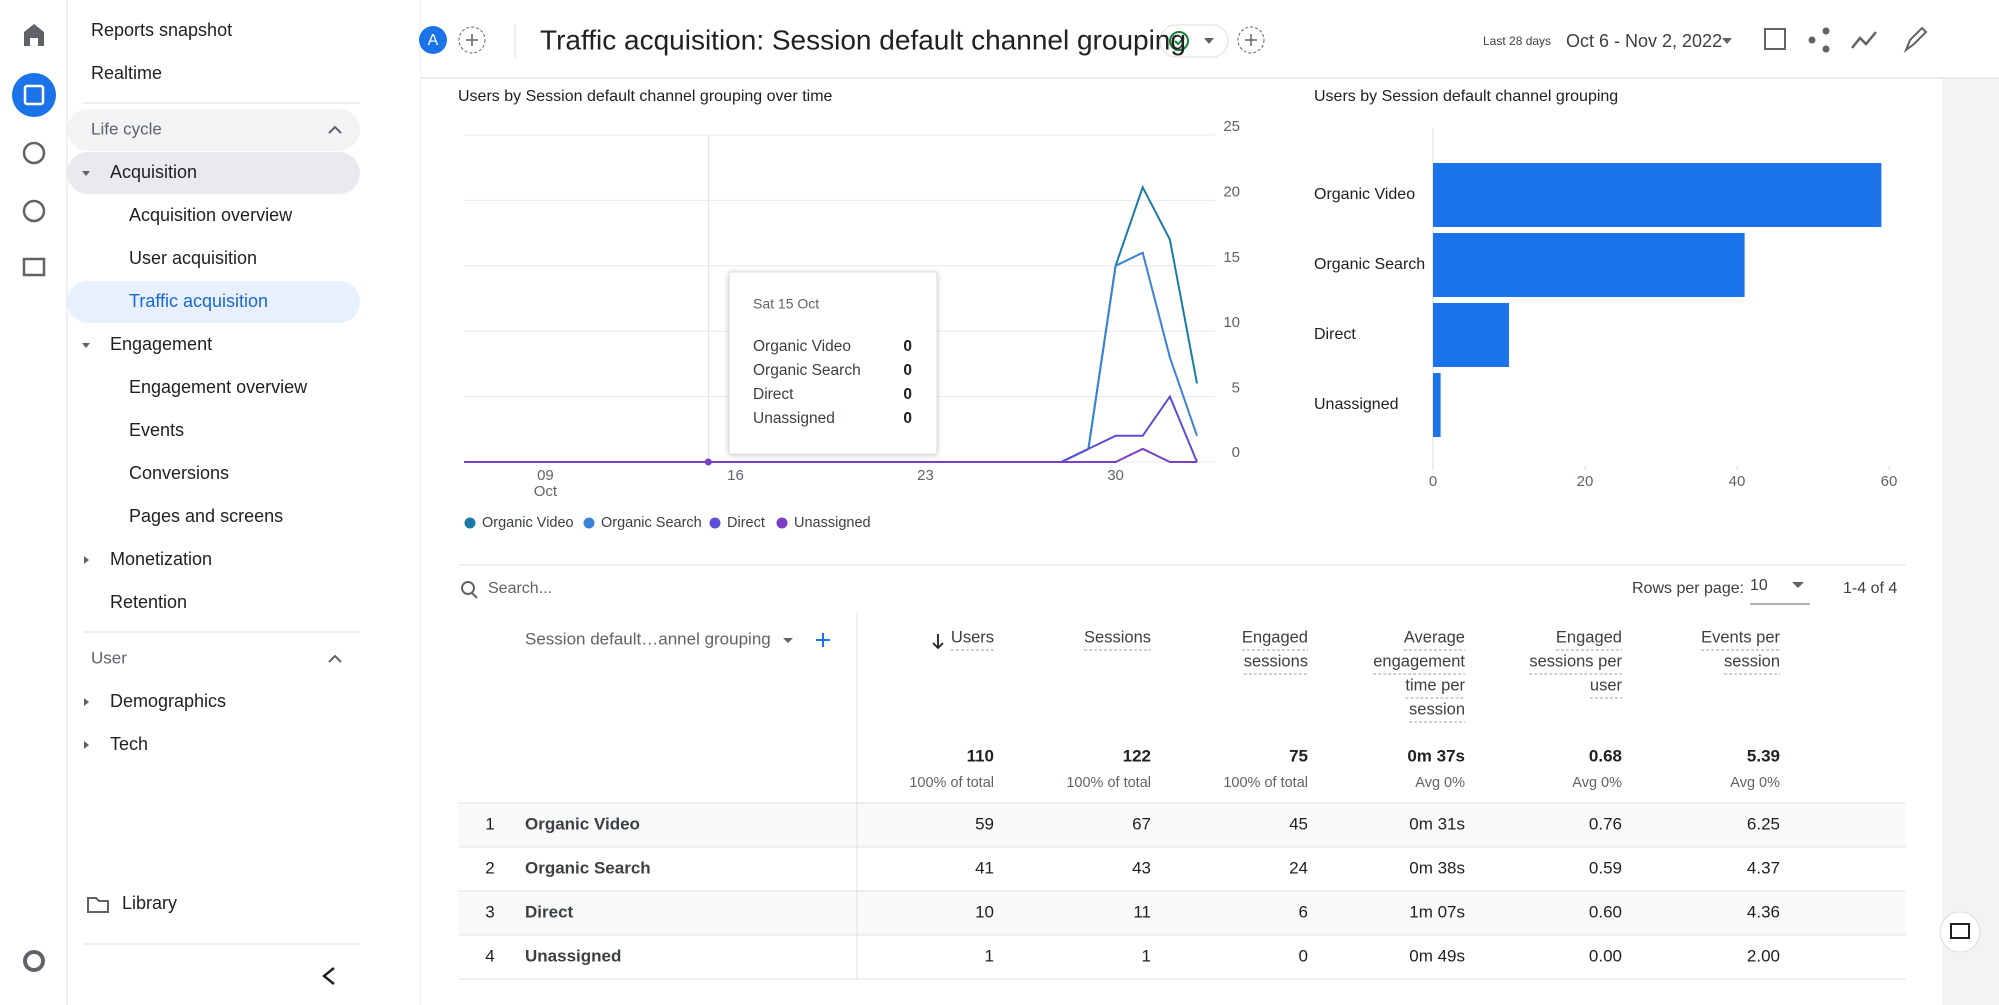 Image resolution: width=1999 pixels, height=1005 pixels. Describe the element at coordinates (1763, 955) in the screenshot. I see `cell: 2.00` at that location.